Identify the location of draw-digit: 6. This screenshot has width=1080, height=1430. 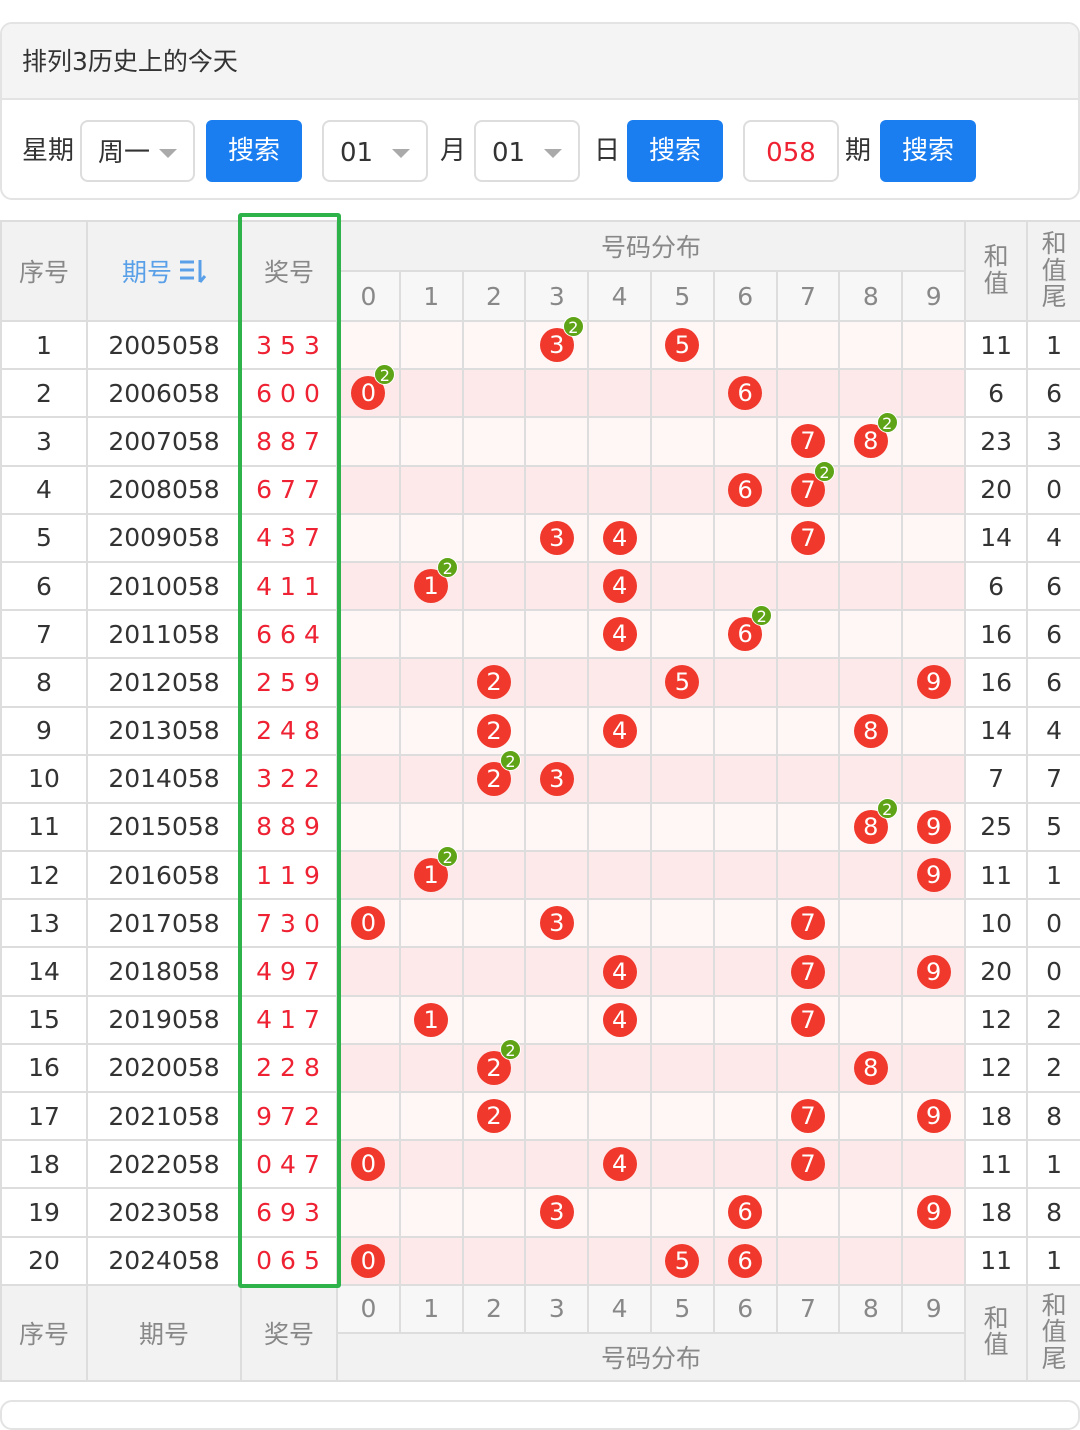
(289, 634).